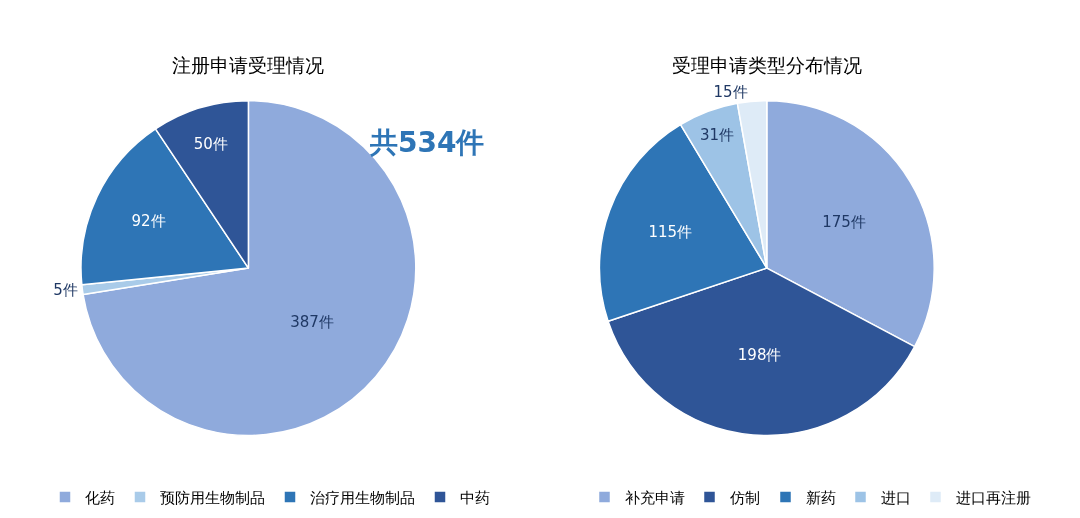 The height and width of the screenshot is (518, 1080). I want to click on chart-title: 注册申请受理情况, so click(248, 65).